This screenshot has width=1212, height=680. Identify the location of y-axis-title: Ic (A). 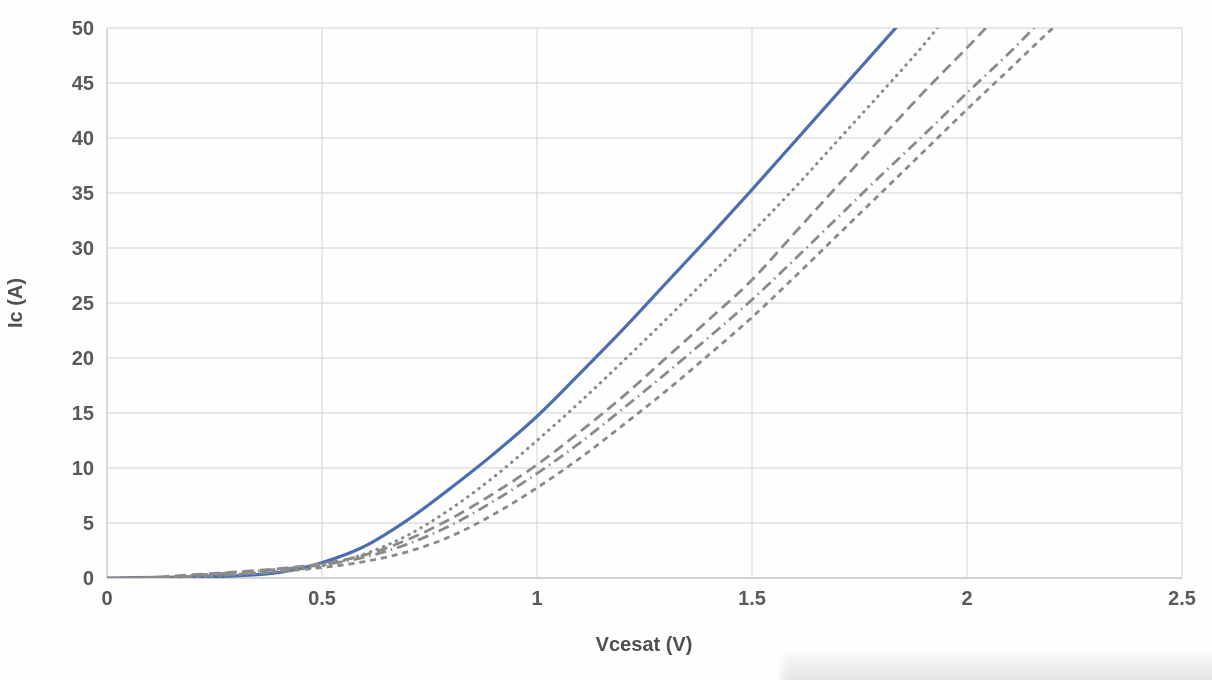
(16, 303).